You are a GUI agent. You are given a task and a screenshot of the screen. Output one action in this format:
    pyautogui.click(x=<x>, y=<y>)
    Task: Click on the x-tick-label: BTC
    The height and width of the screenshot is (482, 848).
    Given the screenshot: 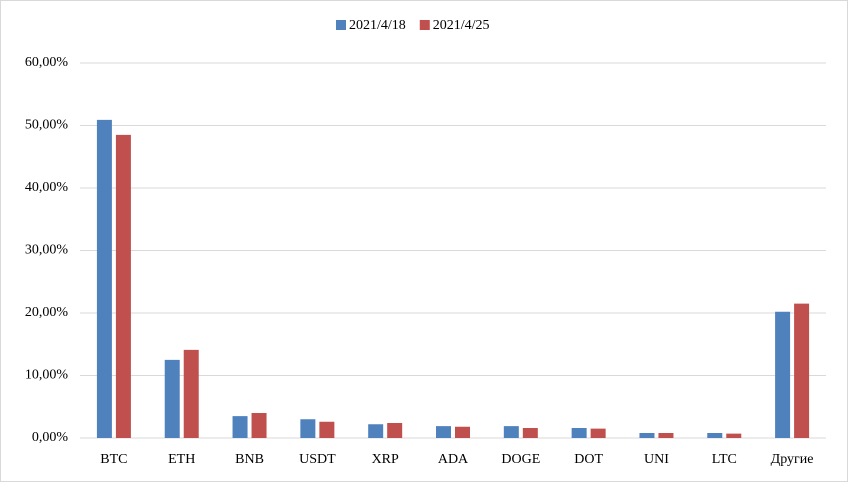 What is the action you would take?
    pyautogui.click(x=113, y=459)
    